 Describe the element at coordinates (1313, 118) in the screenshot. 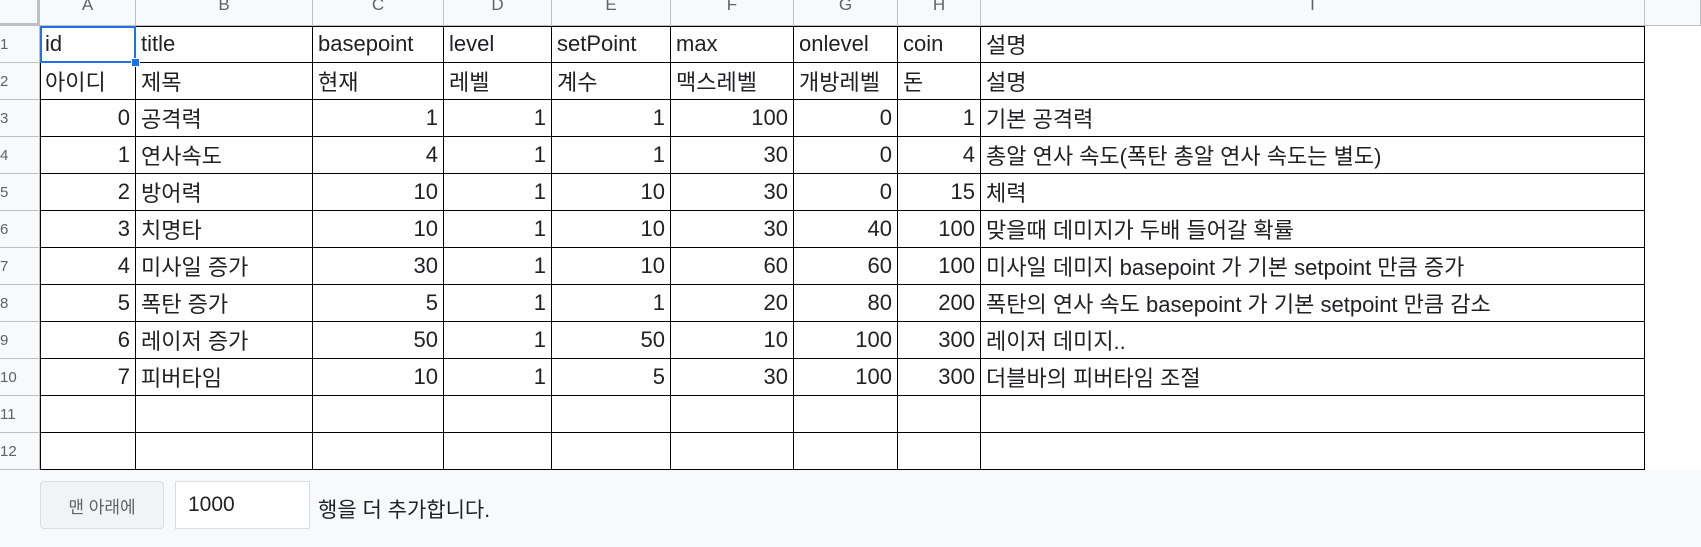

I see `cell-i3: 기본 공격력` at that location.